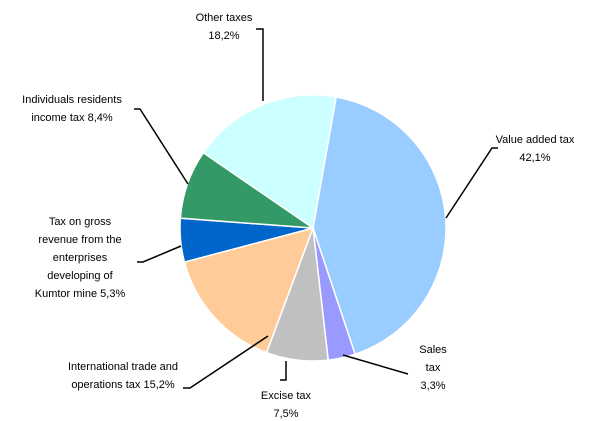 This screenshot has width=595, height=421. I want to click on category-label: Value added tax, so click(535, 140).